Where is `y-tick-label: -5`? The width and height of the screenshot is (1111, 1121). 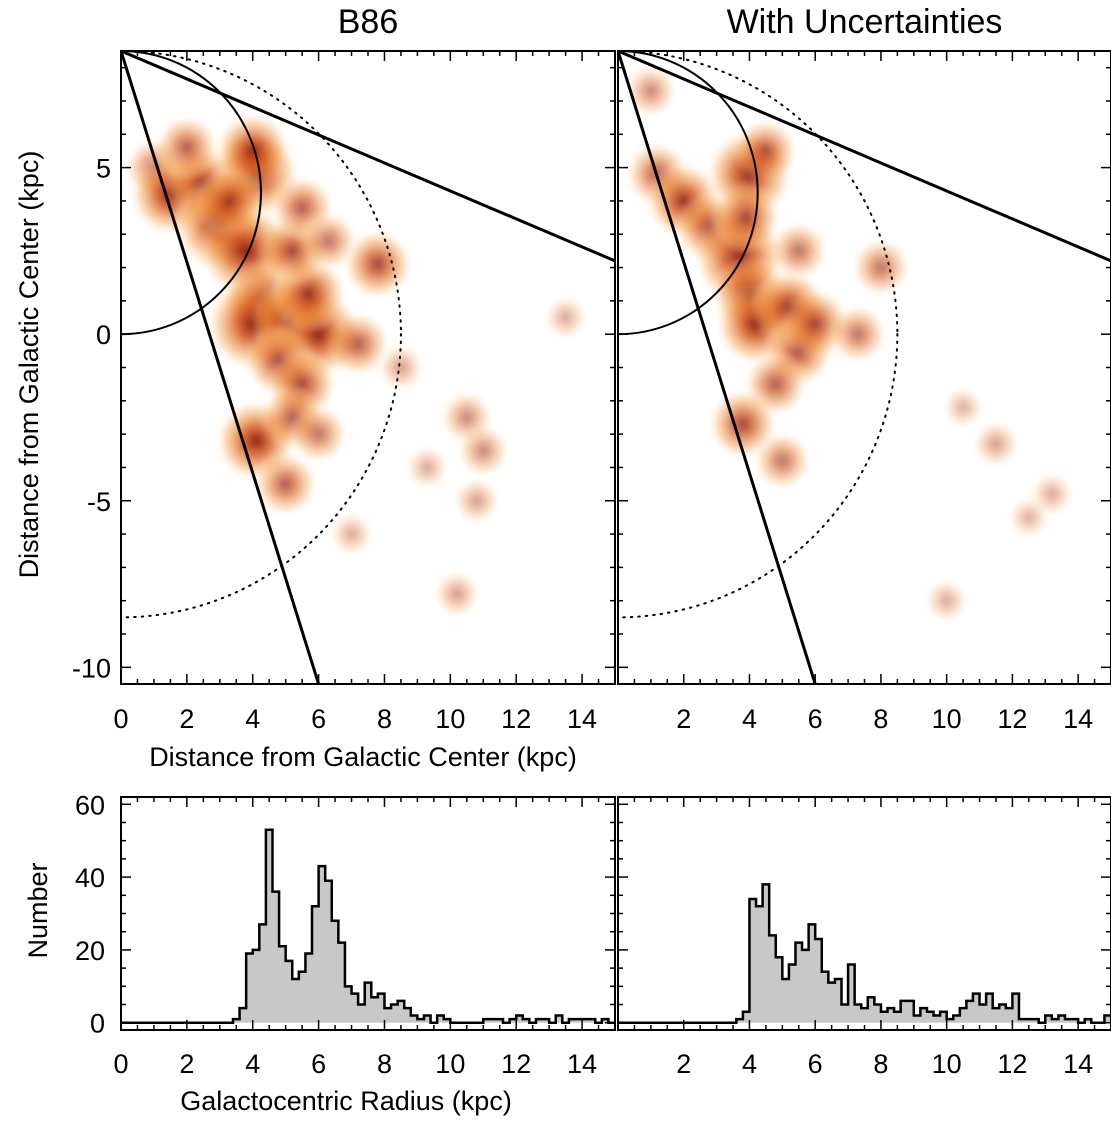 y-tick-label: -5 is located at coordinates (99, 502).